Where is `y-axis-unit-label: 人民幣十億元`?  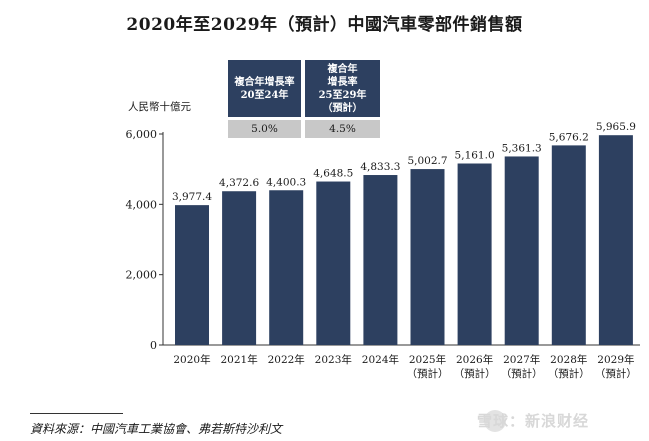 y-axis-unit-label: 人民幣十億元 is located at coordinates (159, 107).